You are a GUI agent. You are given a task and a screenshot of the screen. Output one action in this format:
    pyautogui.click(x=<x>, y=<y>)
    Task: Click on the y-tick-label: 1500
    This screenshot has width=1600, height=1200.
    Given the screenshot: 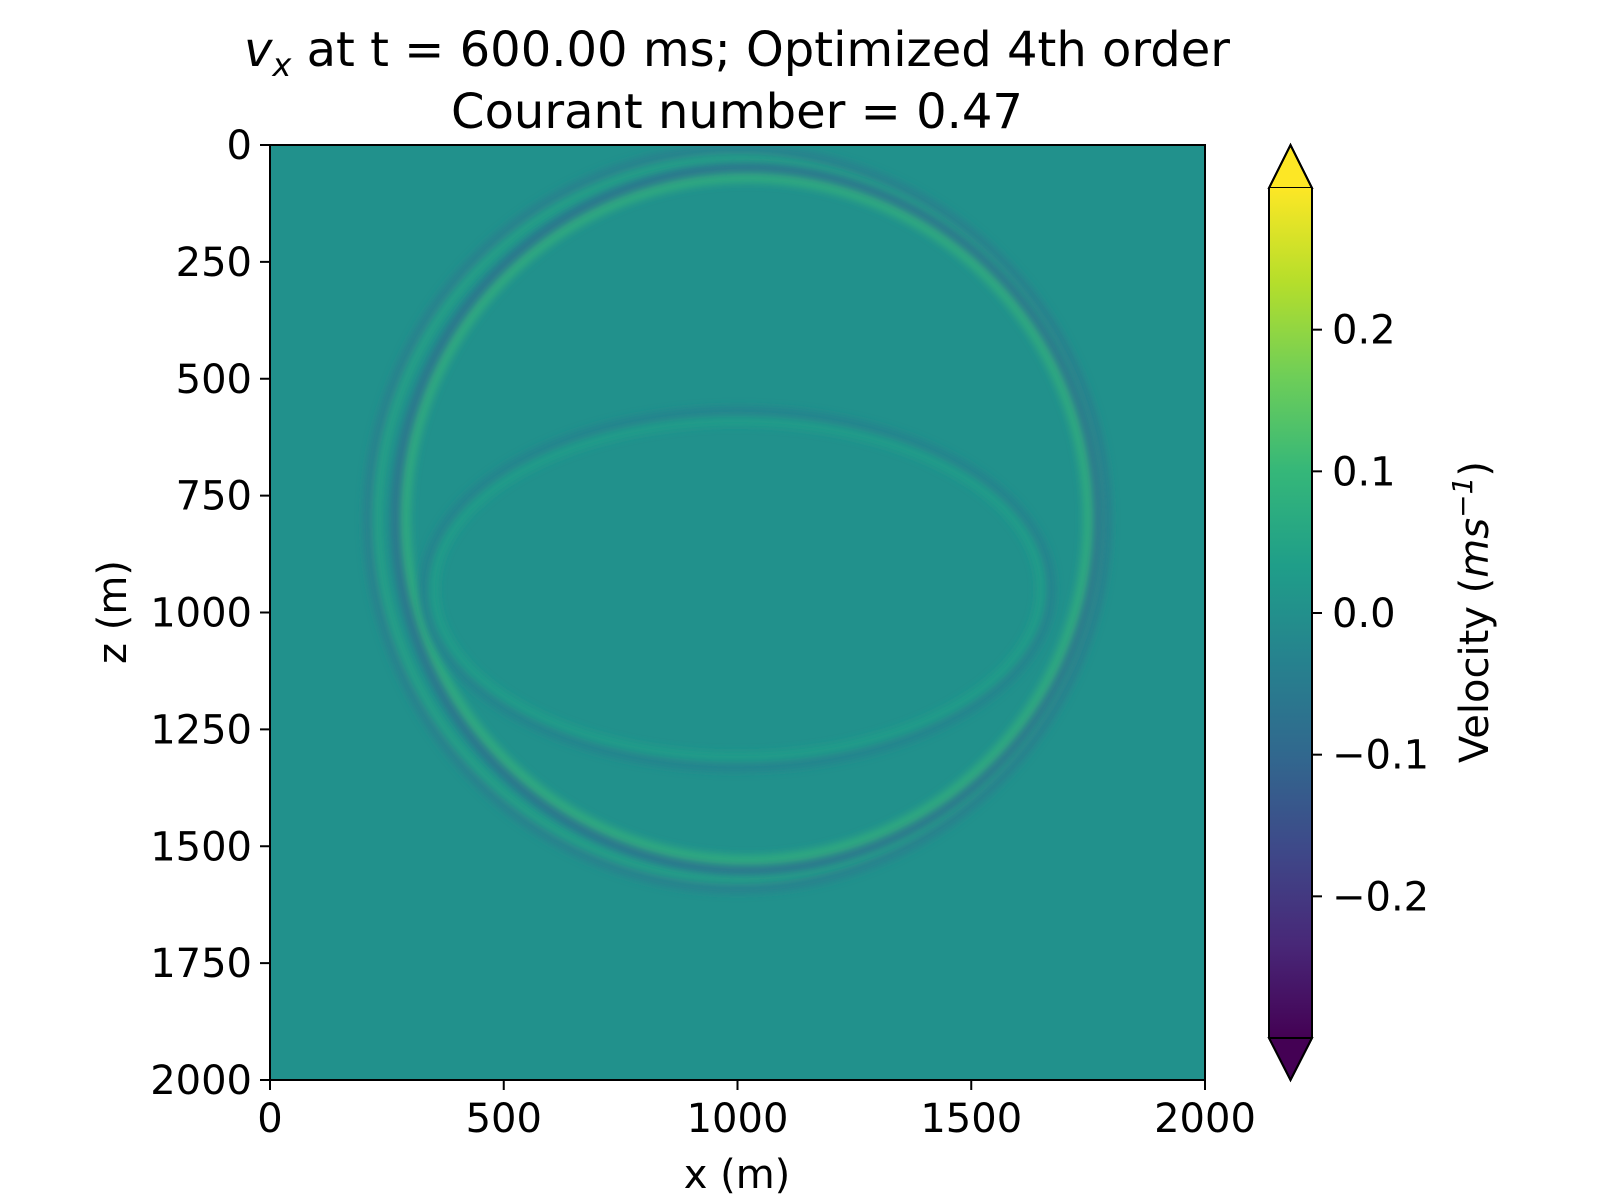 What is the action you would take?
    pyautogui.click(x=201, y=847)
    